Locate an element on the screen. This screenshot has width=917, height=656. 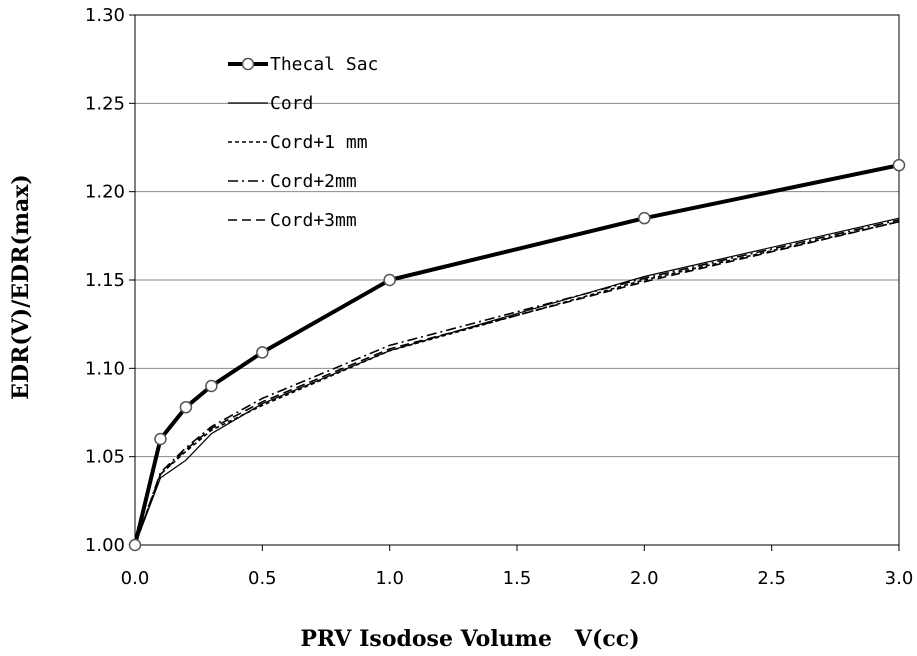
y-tick-label: 1.30 is located at coordinates (105, 15).